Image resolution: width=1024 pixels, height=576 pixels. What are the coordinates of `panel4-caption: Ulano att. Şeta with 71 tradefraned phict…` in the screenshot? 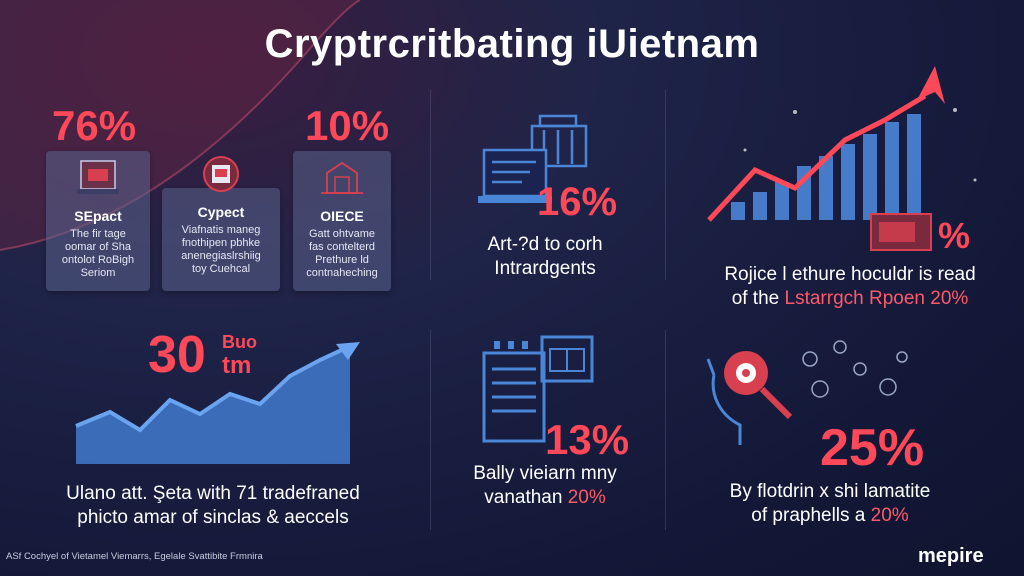 It's located at (213, 505).